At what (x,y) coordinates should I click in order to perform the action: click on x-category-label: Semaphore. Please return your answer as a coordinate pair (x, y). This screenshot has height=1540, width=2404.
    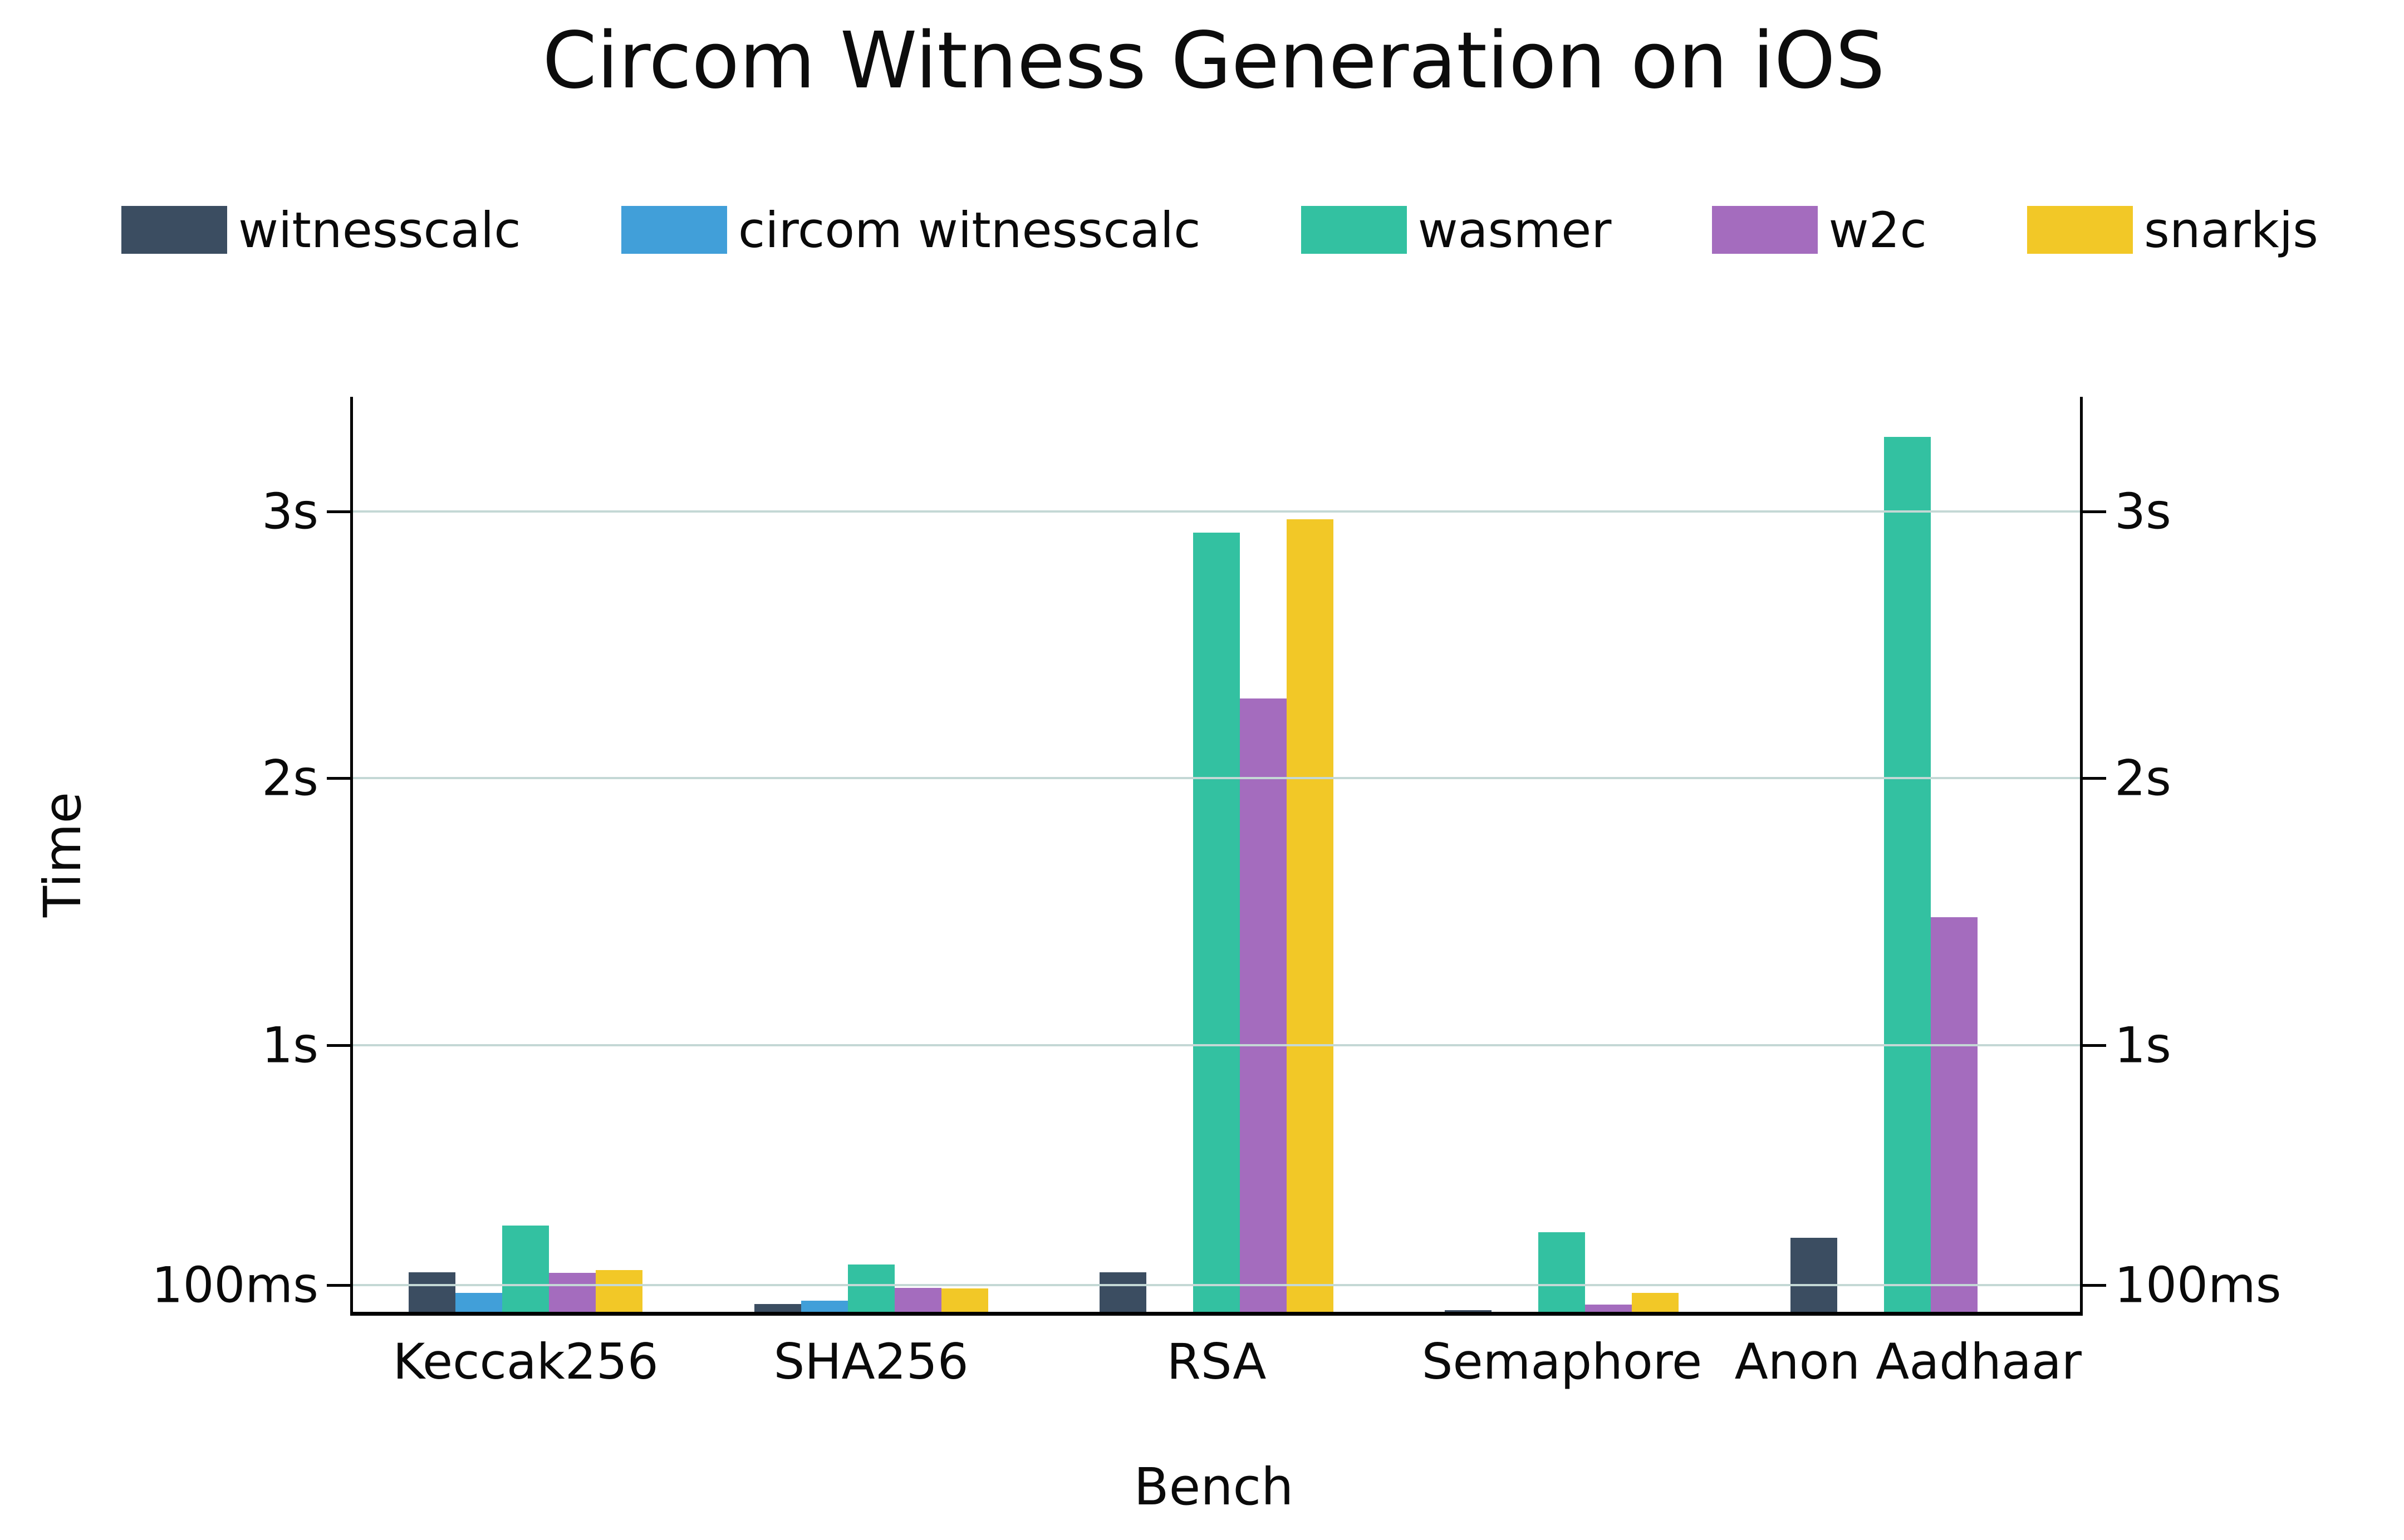
    Looking at the image, I should click on (1562, 1361).